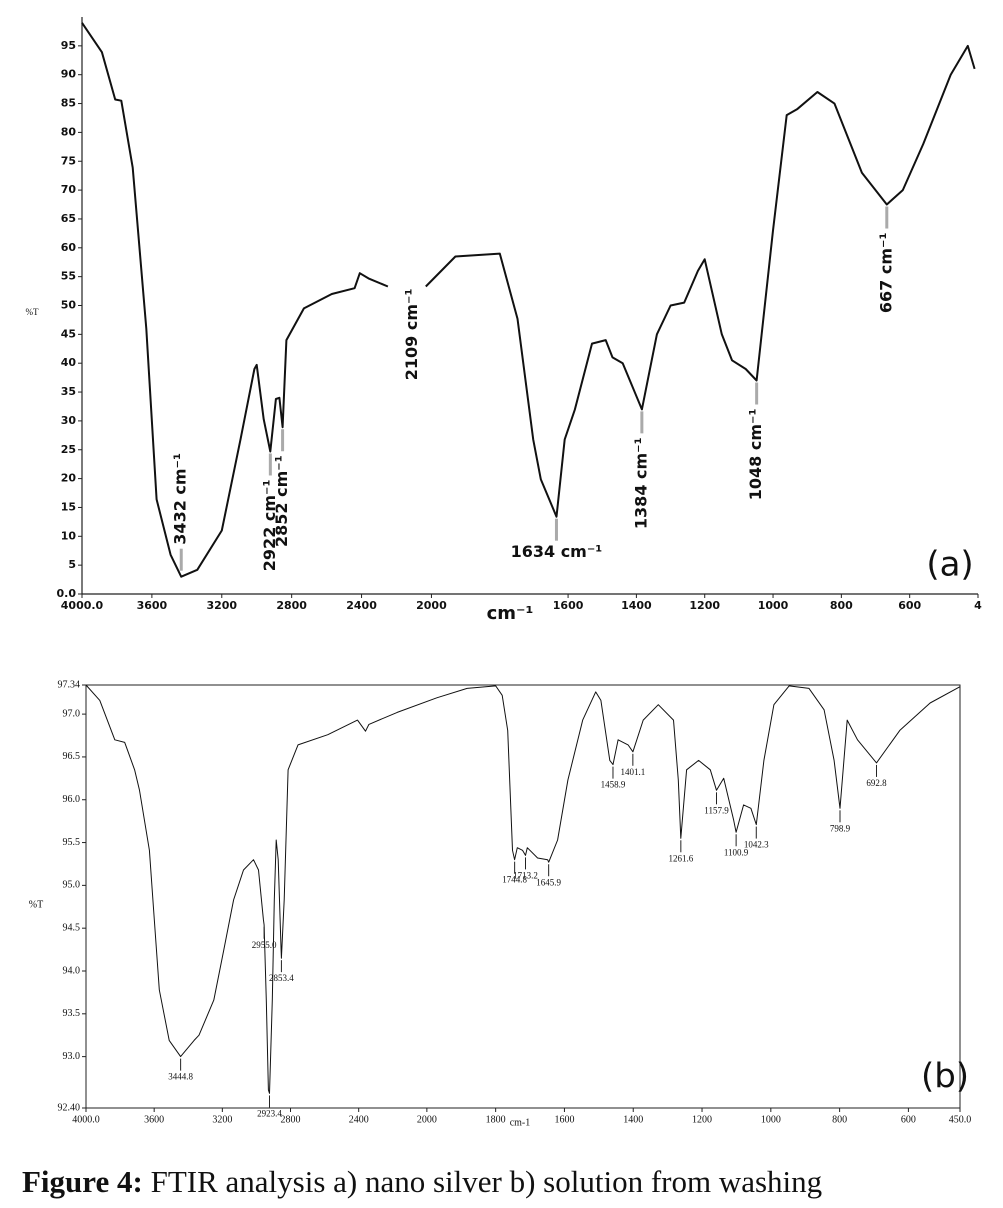  What do you see at coordinates (411, 334) in the screenshot?
I see `peak-label: 2109 cm⁻¹` at bounding box center [411, 334].